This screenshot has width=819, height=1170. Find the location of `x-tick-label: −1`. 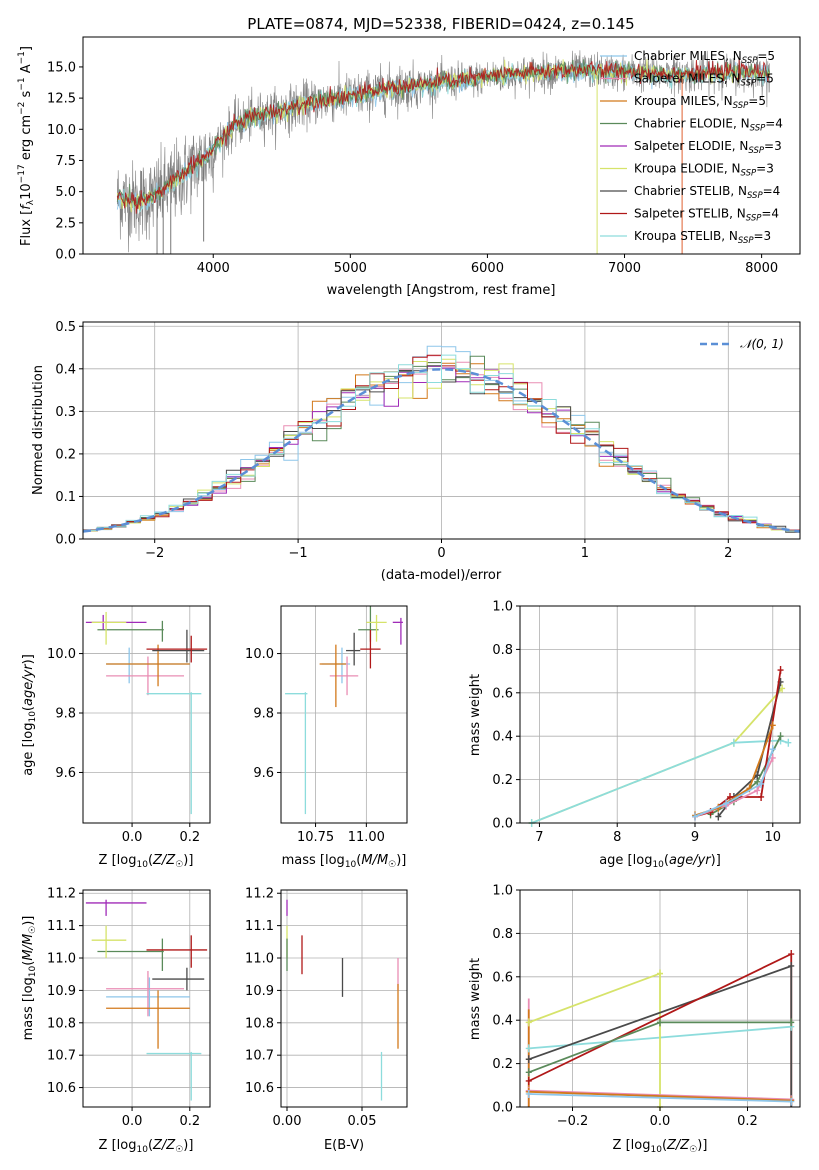

x-tick-label: −1 is located at coordinates (298, 553).